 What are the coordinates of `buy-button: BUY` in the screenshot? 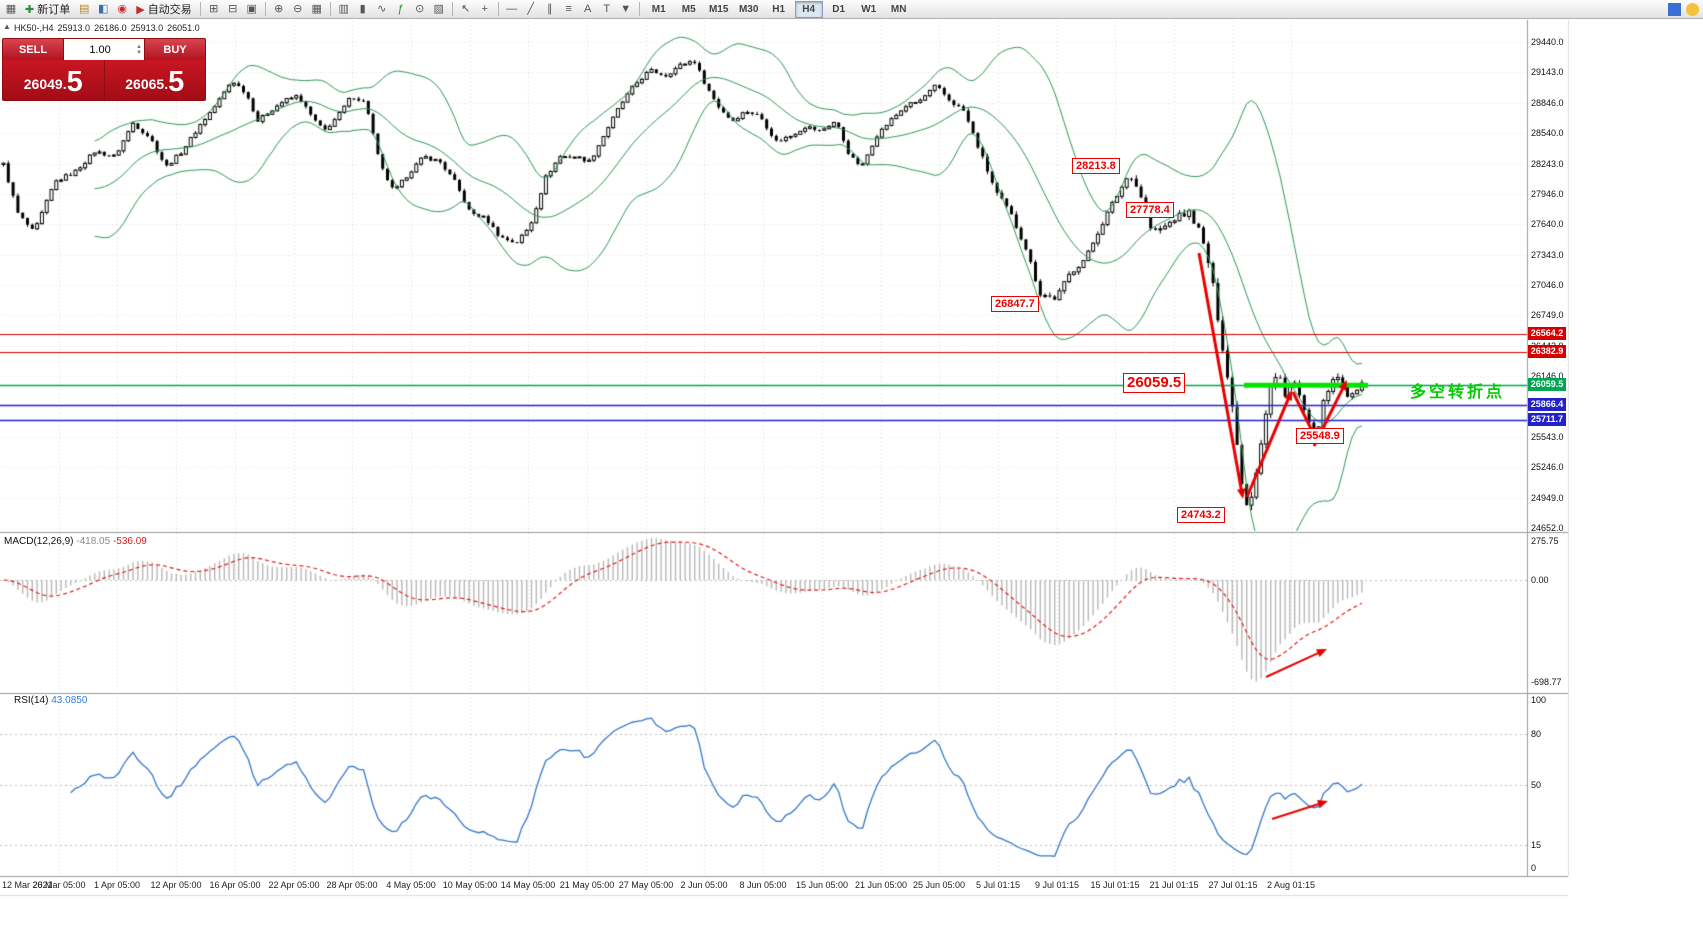 It's located at (175, 49).